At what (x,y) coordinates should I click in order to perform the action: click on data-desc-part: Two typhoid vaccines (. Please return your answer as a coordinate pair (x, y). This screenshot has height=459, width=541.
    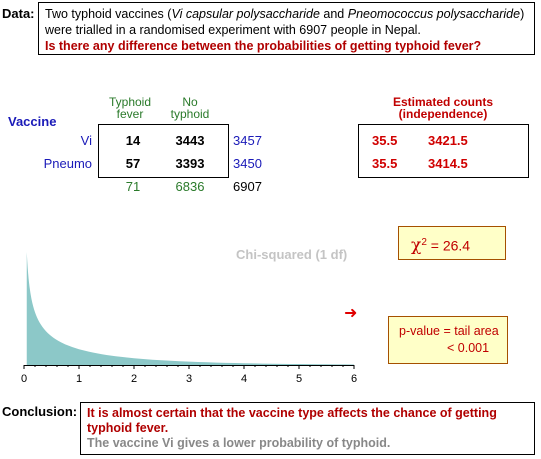
    Looking at the image, I should click on (108, 14).